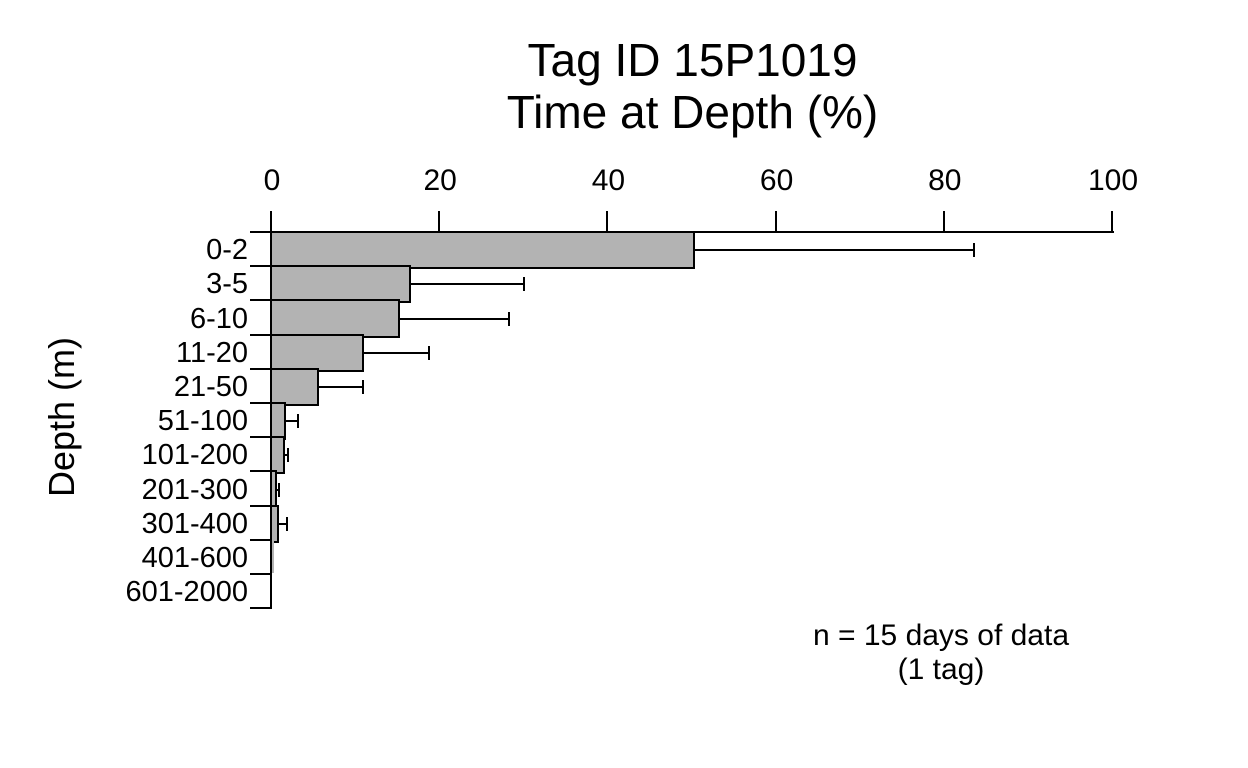 Image resolution: width=1248 pixels, height=768 pixels. What do you see at coordinates (211, 352) in the screenshot?
I see `category-label: 11-20` at bounding box center [211, 352].